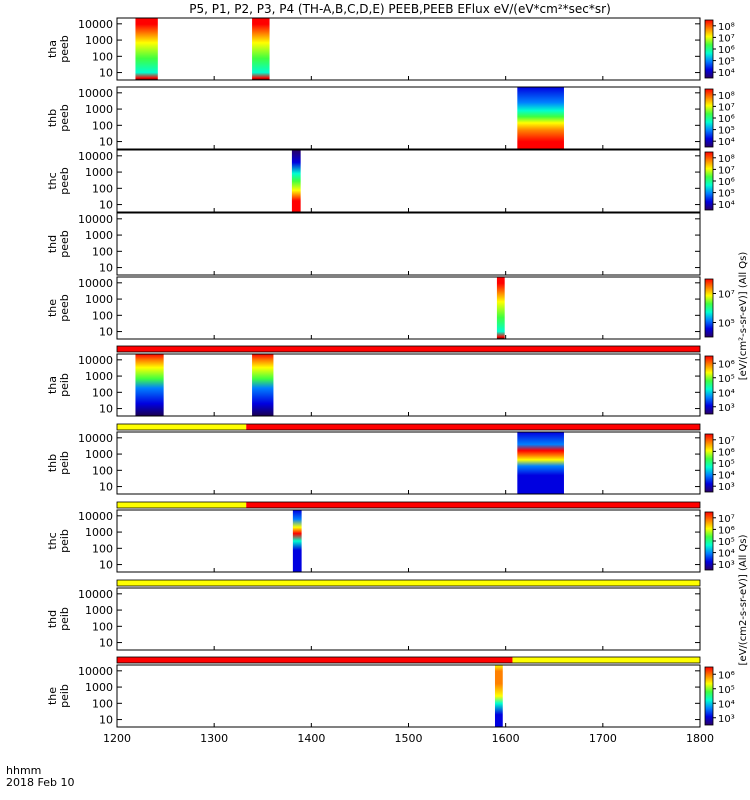  I want to click on time-axis-label: hhmm, so click(23, 770).